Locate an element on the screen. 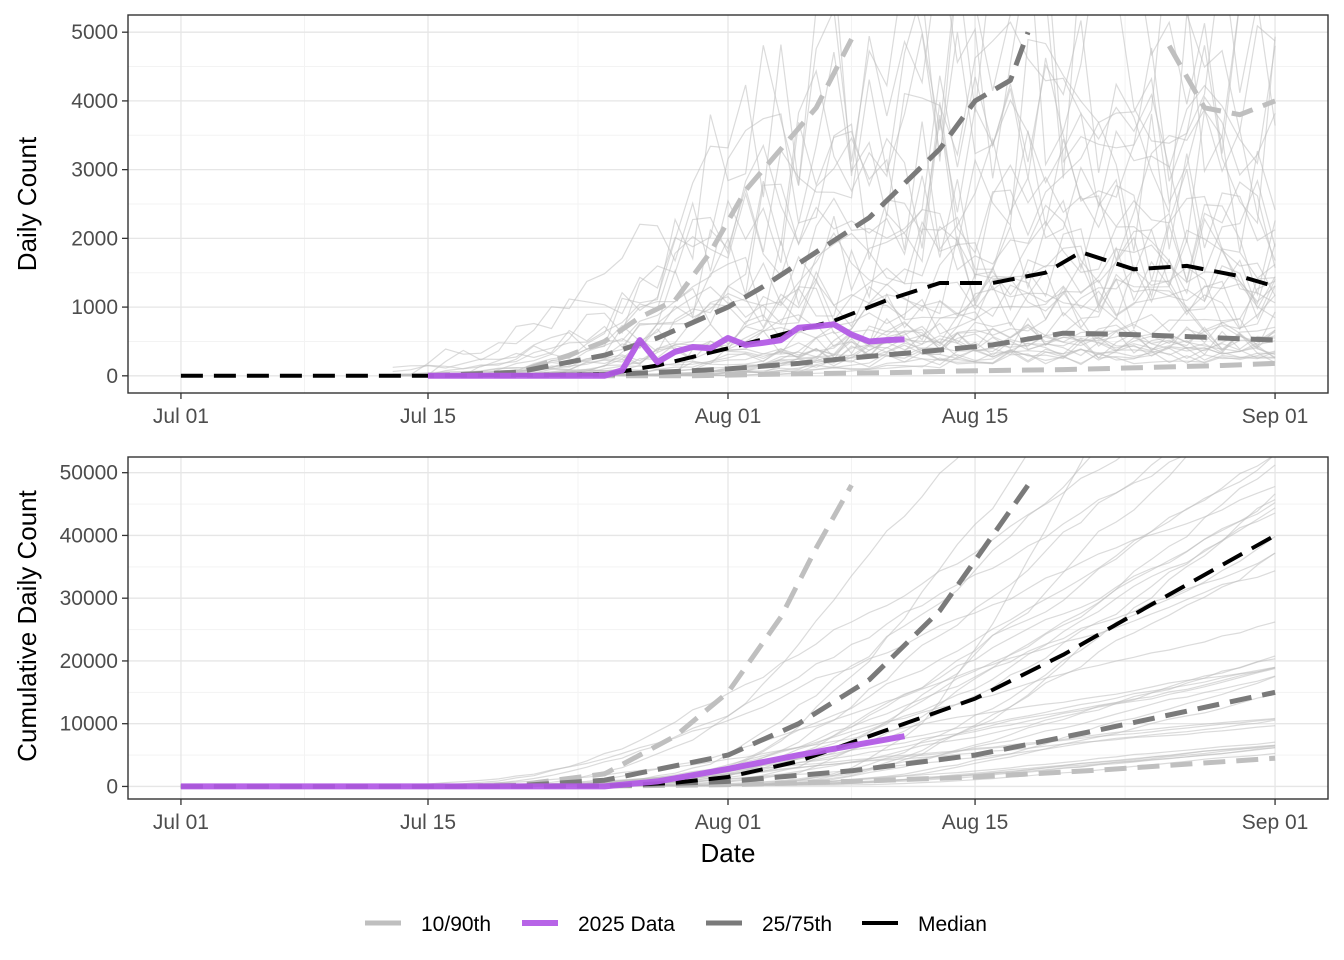 This screenshot has height=960, width=1344. y-tick-label: 30000 is located at coordinates (89, 598).